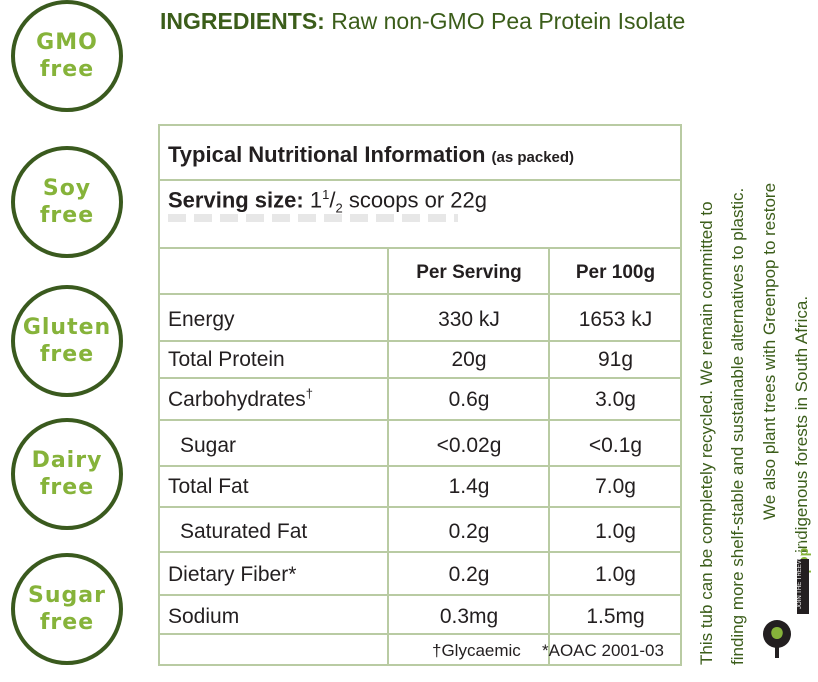 This screenshot has height=682, width=818. Describe the element at coordinates (469, 616) in the screenshot. I see `row-per-serving: 0.3mg` at that location.